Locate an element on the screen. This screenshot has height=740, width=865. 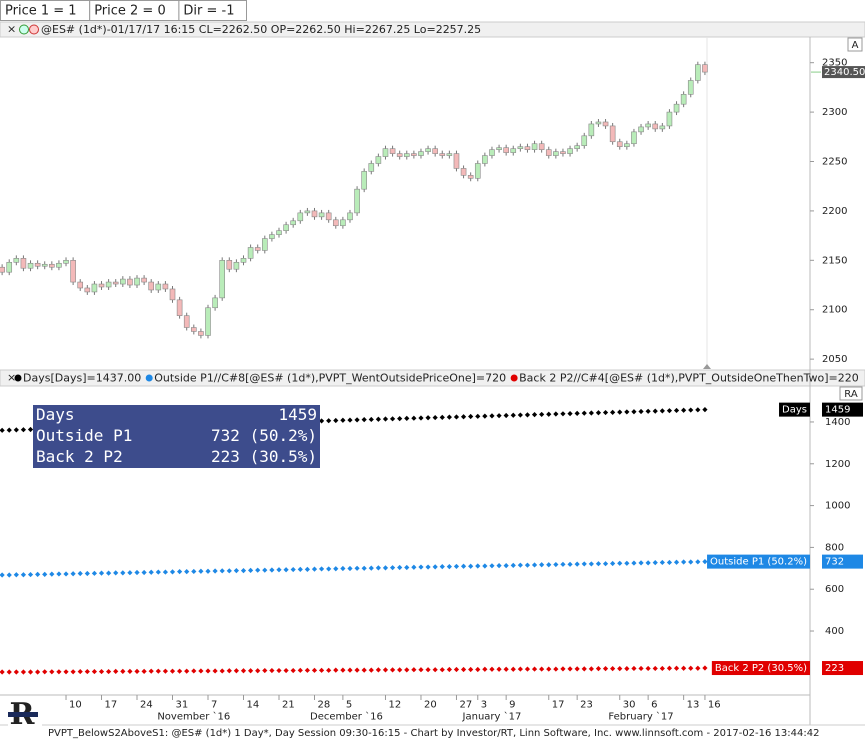
series-tag: Days is located at coordinates (794, 410).